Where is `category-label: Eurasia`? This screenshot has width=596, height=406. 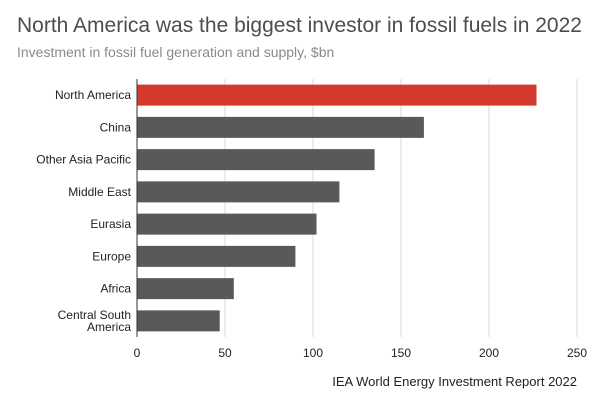
category-label: Eurasia is located at coordinates (110, 224).